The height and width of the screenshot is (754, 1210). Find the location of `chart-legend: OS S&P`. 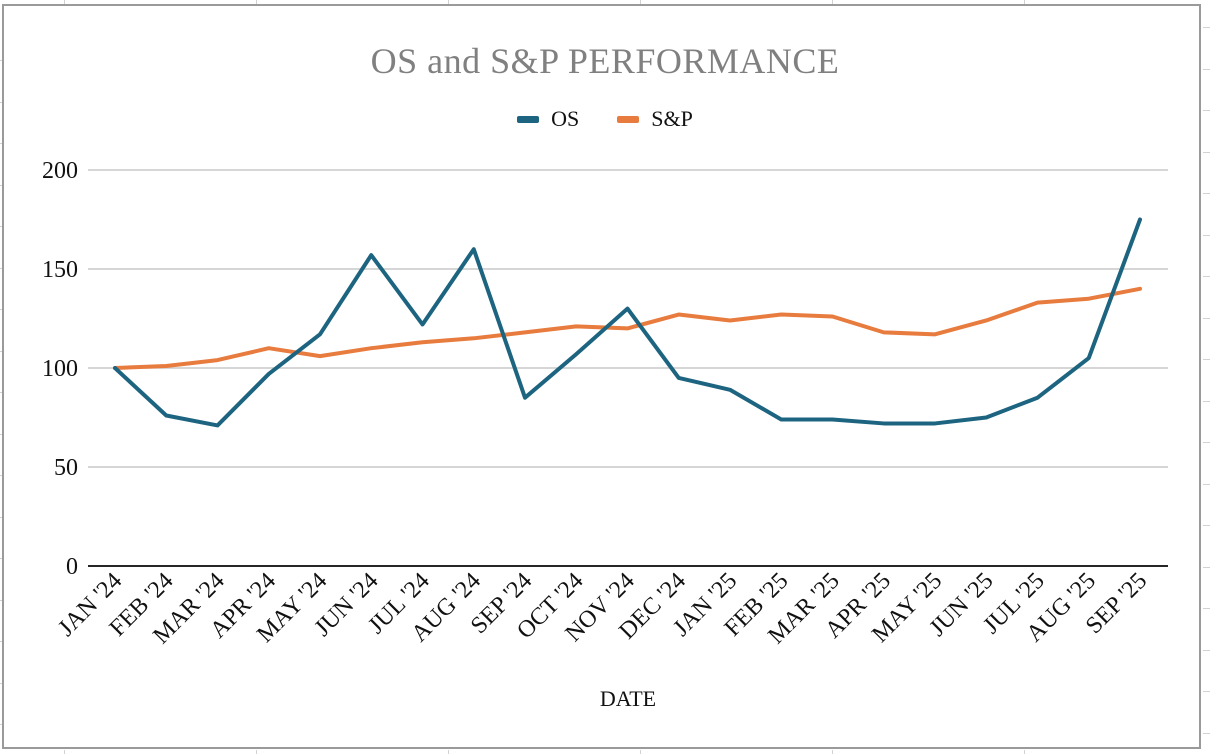

chart-legend: OS S&P is located at coordinates (605, 119).